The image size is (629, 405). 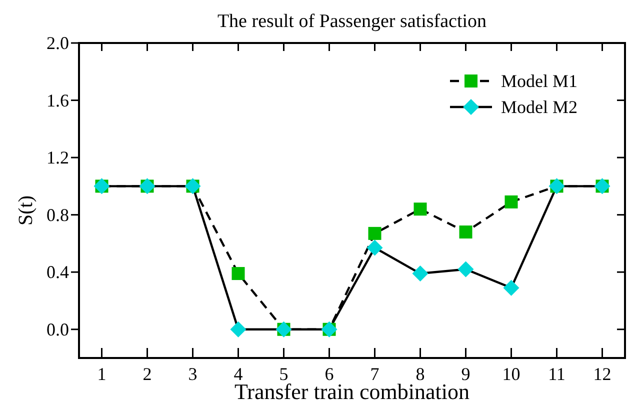 I want to click on y-tick-label: 1.2, so click(x=57, y=158).